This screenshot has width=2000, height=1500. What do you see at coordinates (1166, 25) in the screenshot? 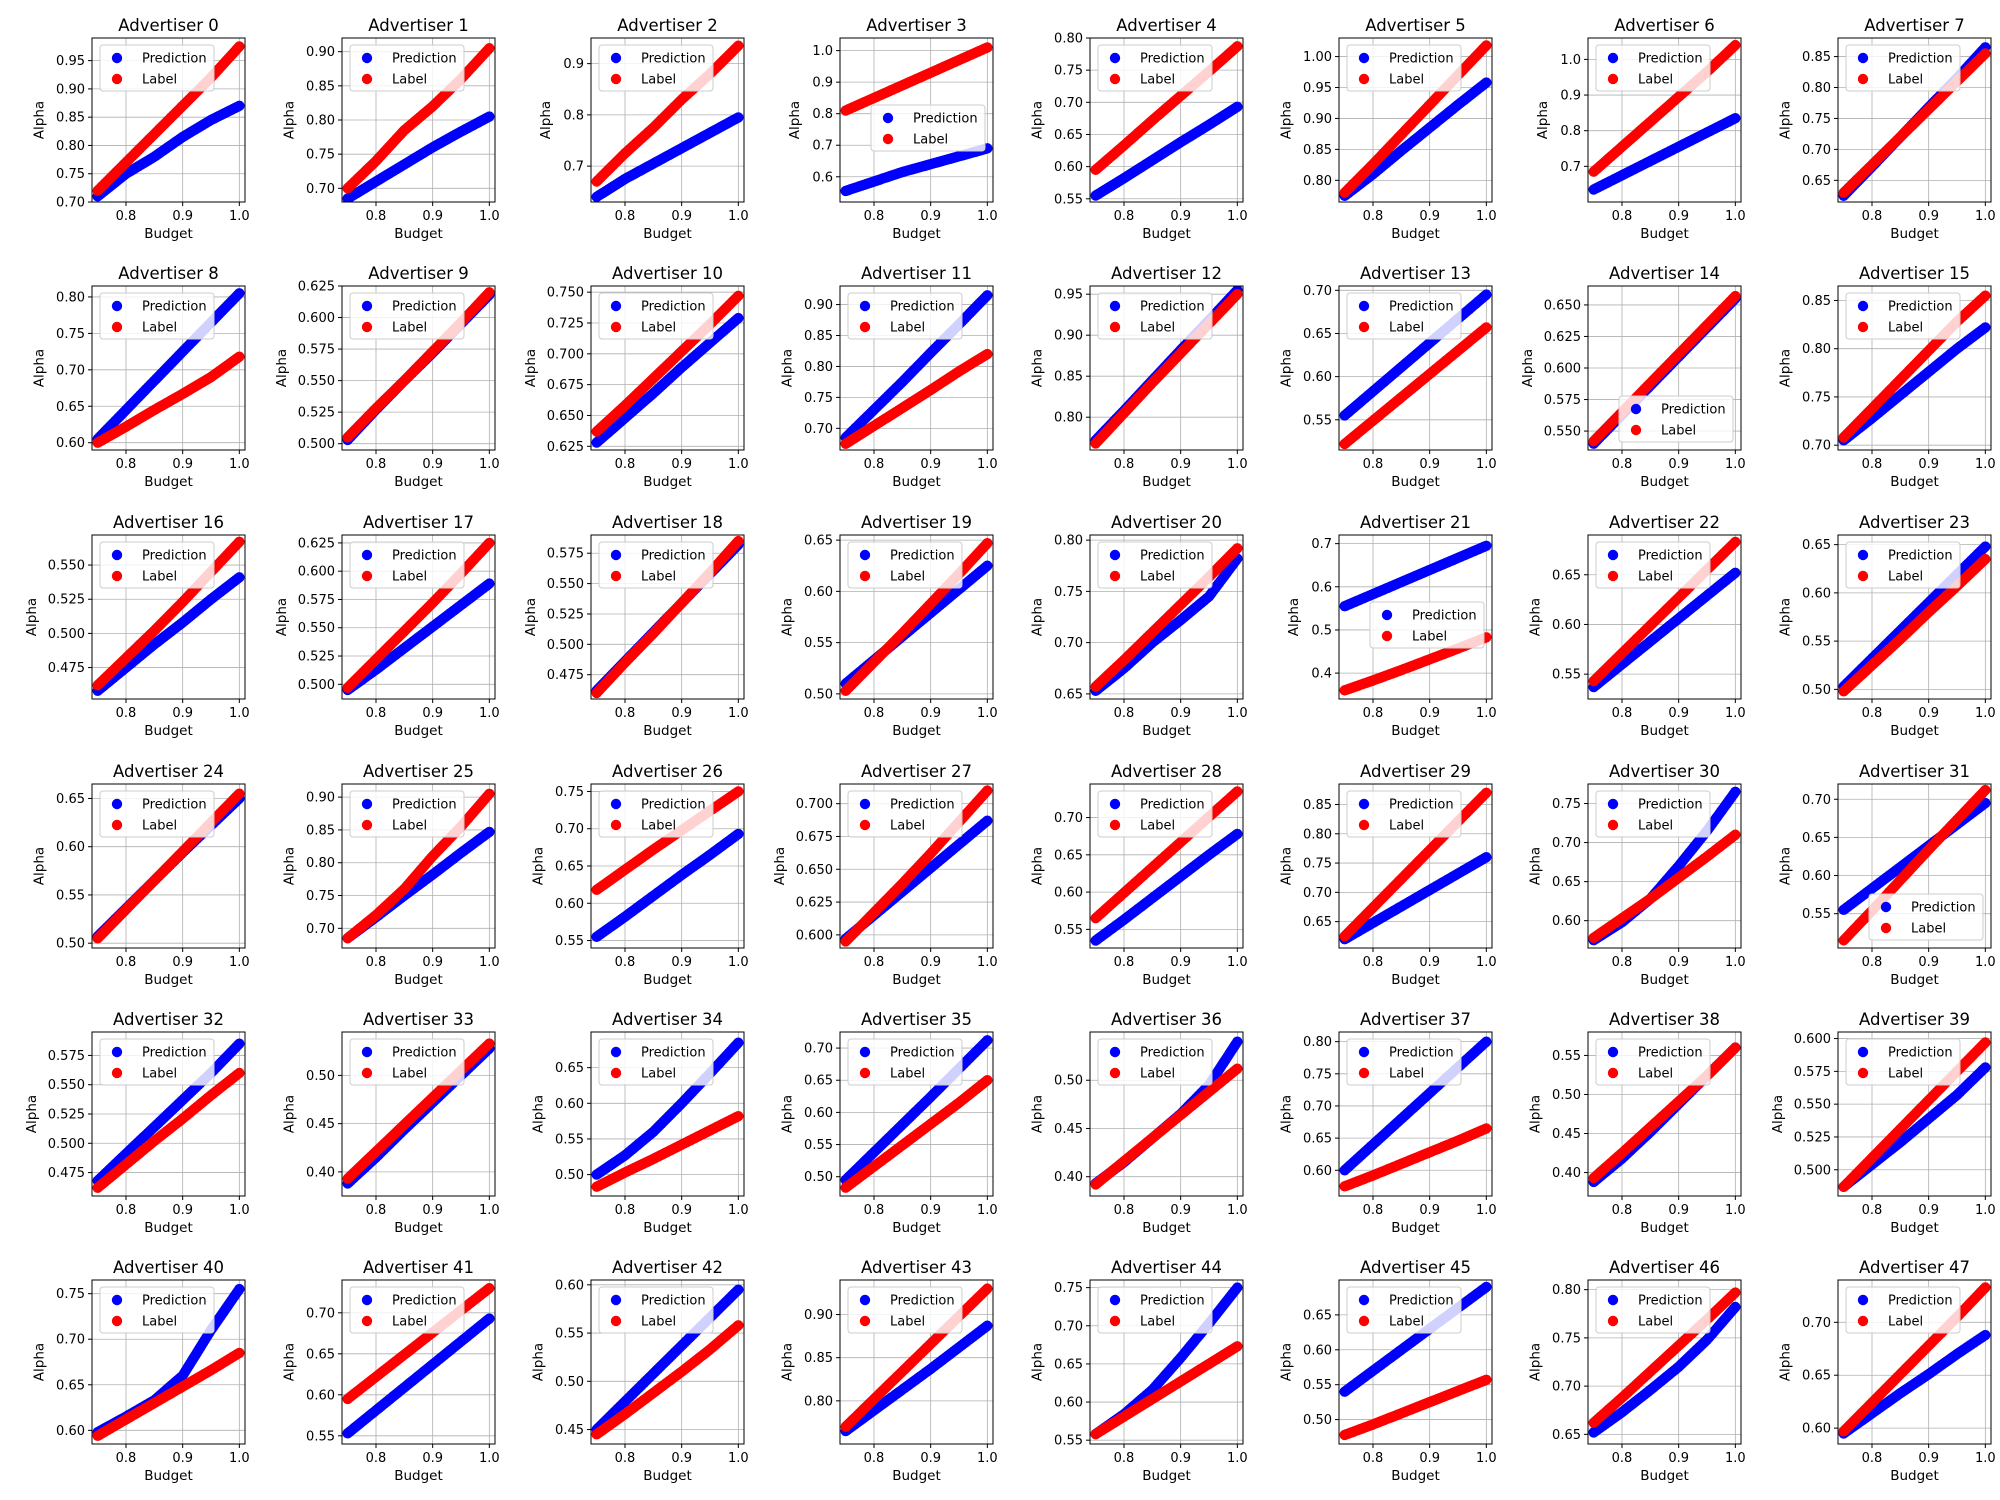
I see `subplot-title: Advertiser 4` at bounding box center [1166, 25].